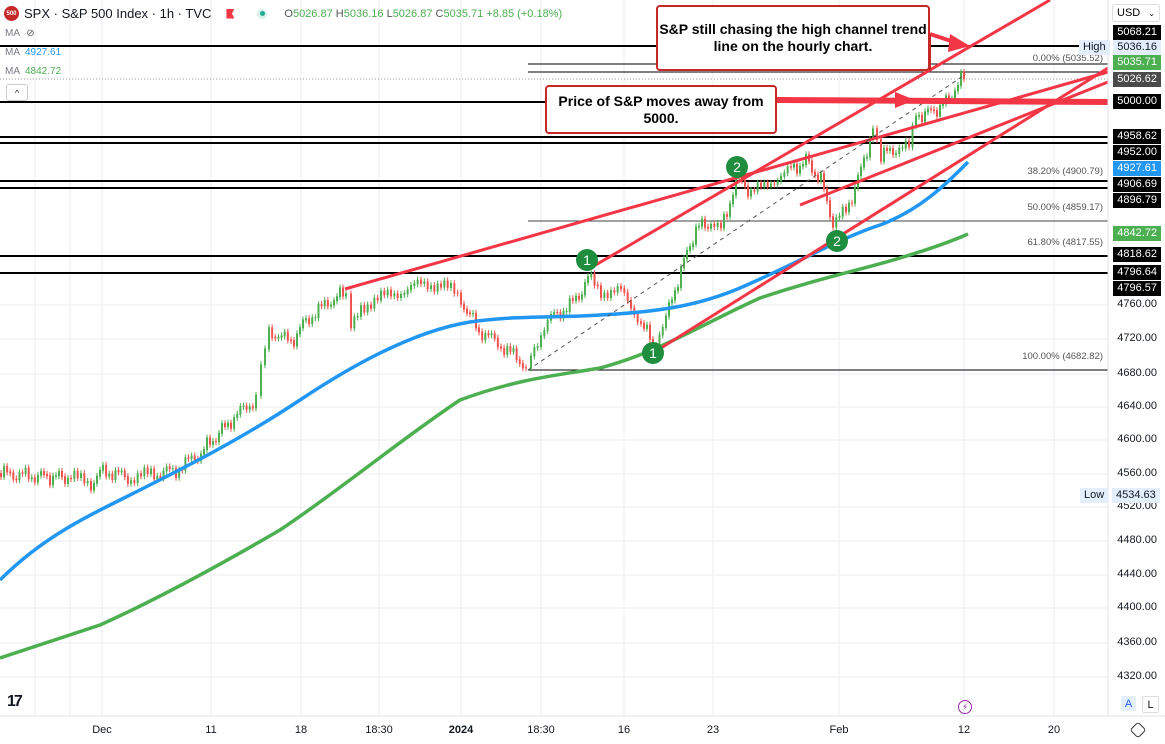 Image resolution: width=1165 pixels, height=744 pixels. I want to click on collapse-legend-button: ^, so click(17, 92).